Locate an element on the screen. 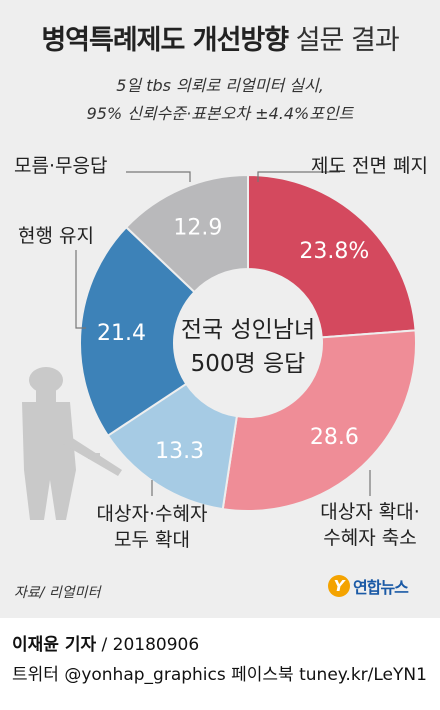 This screenshot has height=710, width=440. value-label-expand-both: 13.3 is located at coordinates (179, 451).